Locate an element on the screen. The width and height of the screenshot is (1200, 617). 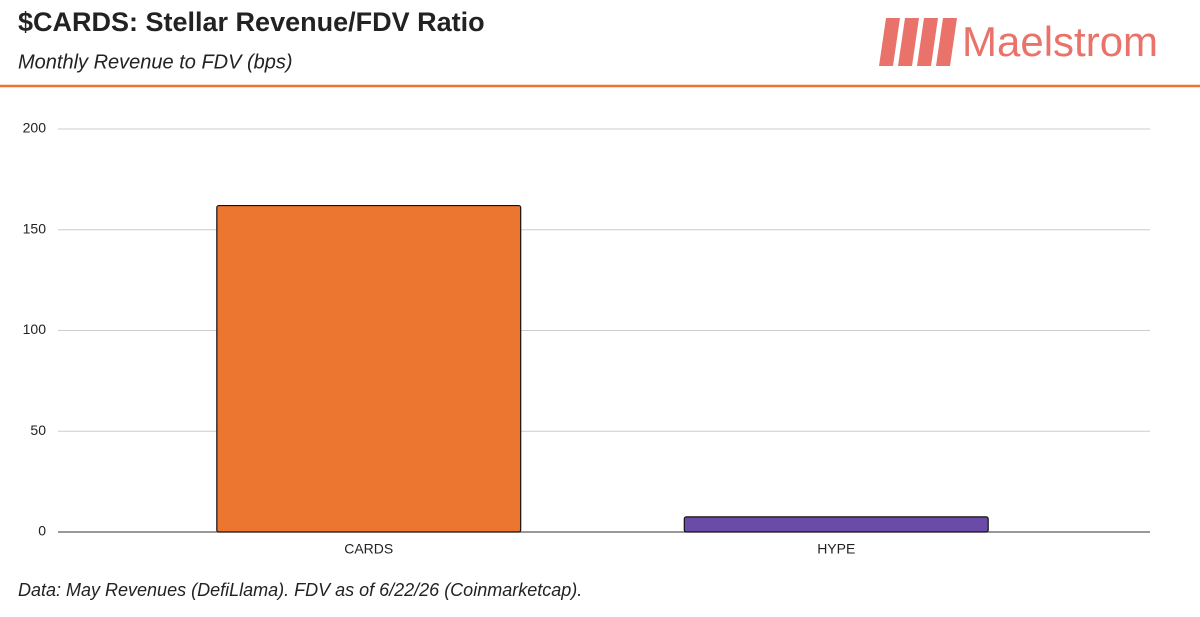
chart-subtitle: Monthly Revenue to FDV (bps) is located at coordinates (155, 62).